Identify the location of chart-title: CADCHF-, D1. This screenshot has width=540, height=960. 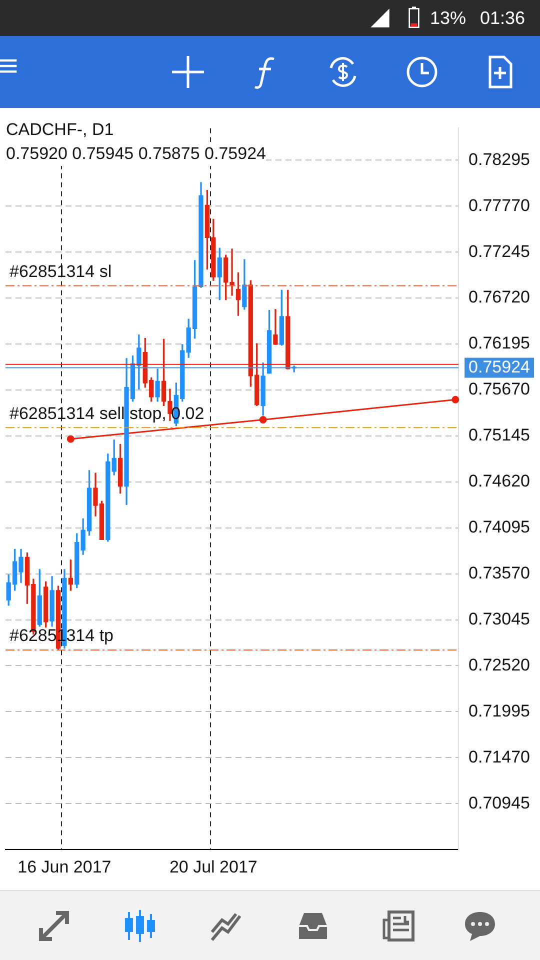
(60, 130).